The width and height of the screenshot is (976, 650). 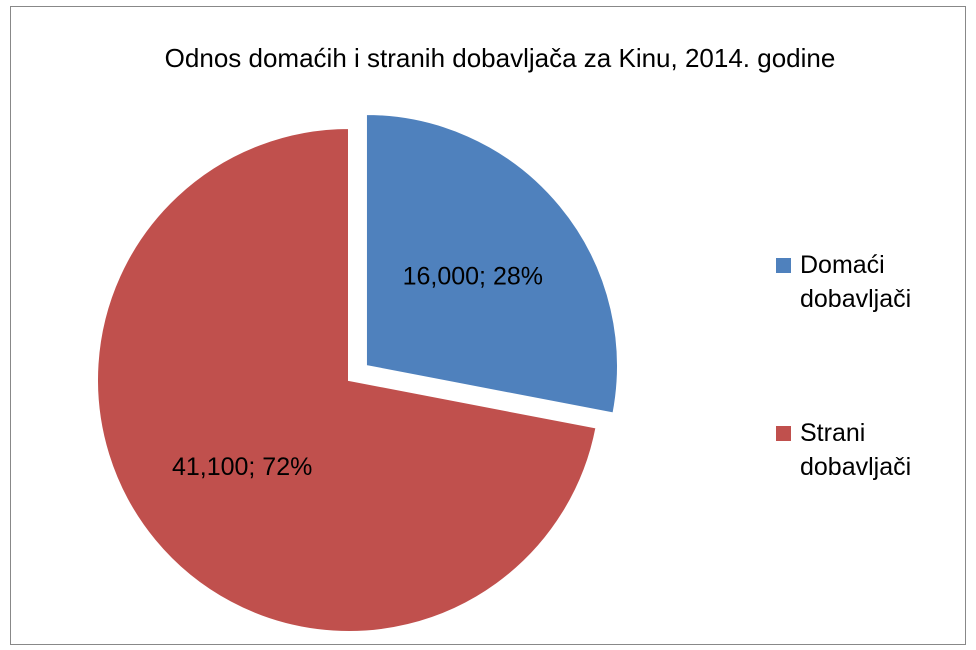 I want to click on pie-slice, so click(x=491, y=263).